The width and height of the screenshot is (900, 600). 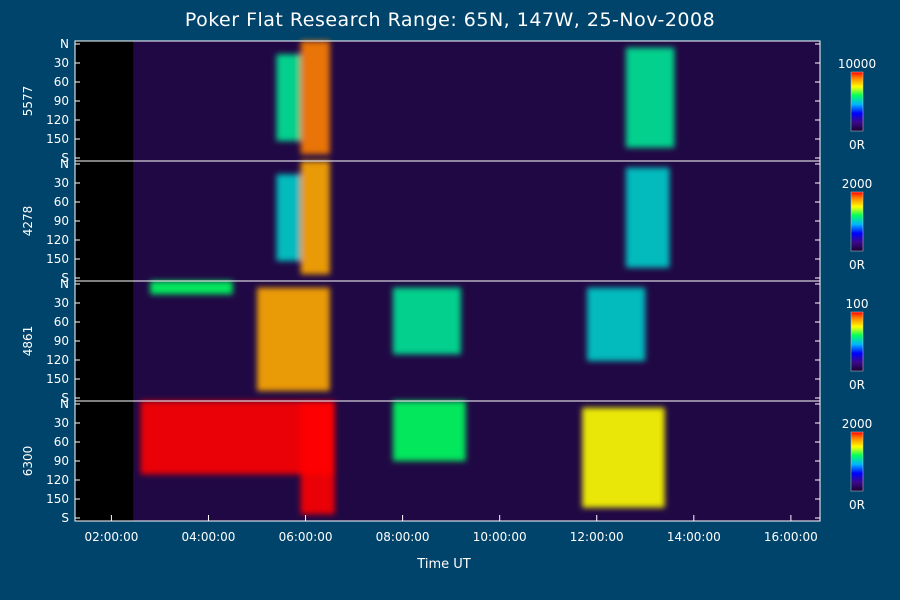 I want to click on panel-wavelength-label: 4861, so click(x=28, y=341).